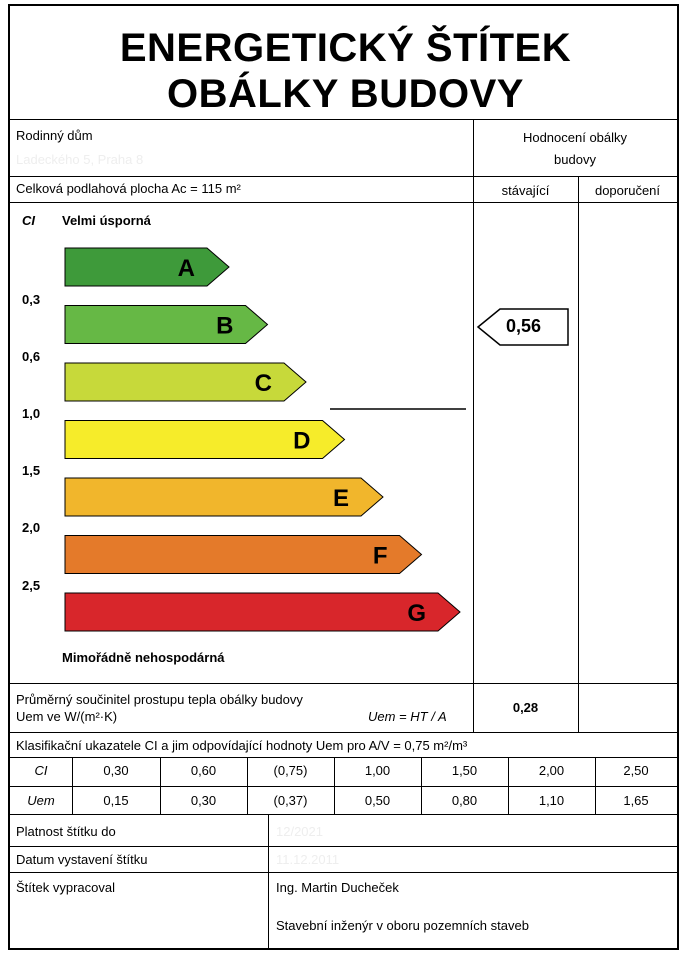 Image resolution: width=691 pixels, height=954 pixels. What do you see at coordinates (166, 324) in the screenshot?
I see `class-b-arrow` at bounding box center [166, 324].